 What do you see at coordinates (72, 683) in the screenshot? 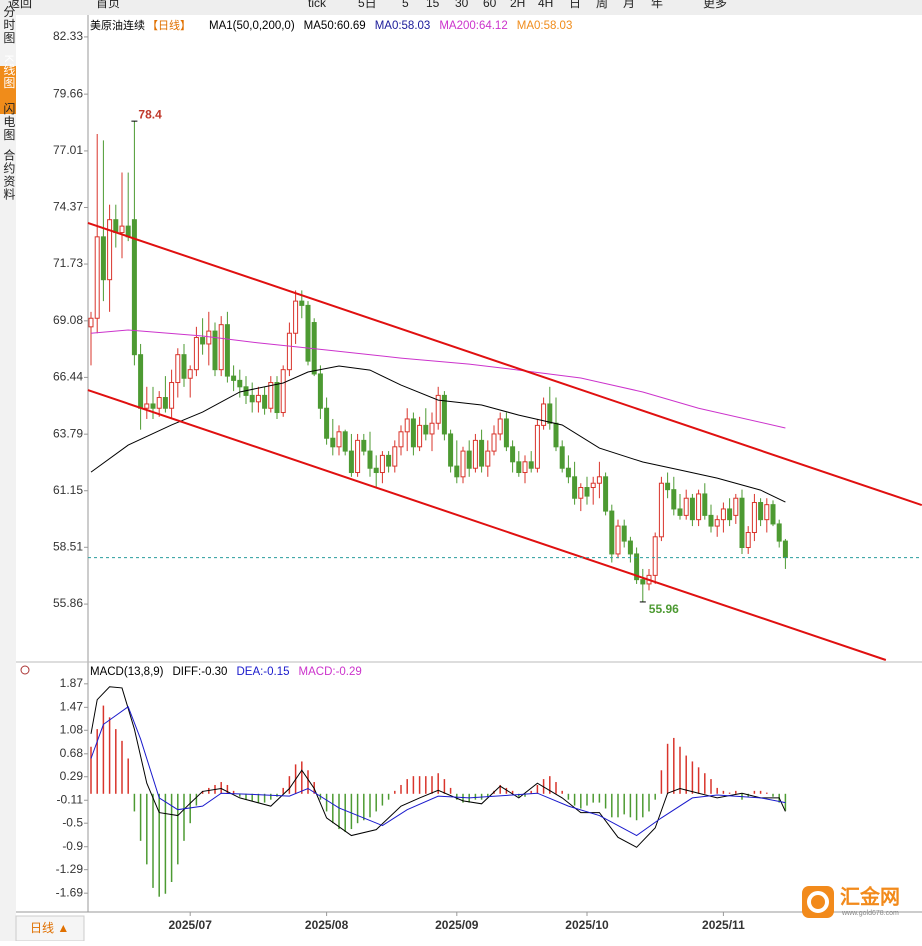
I see `y-tick-label: 1.87` at bounding box center [72, 683].